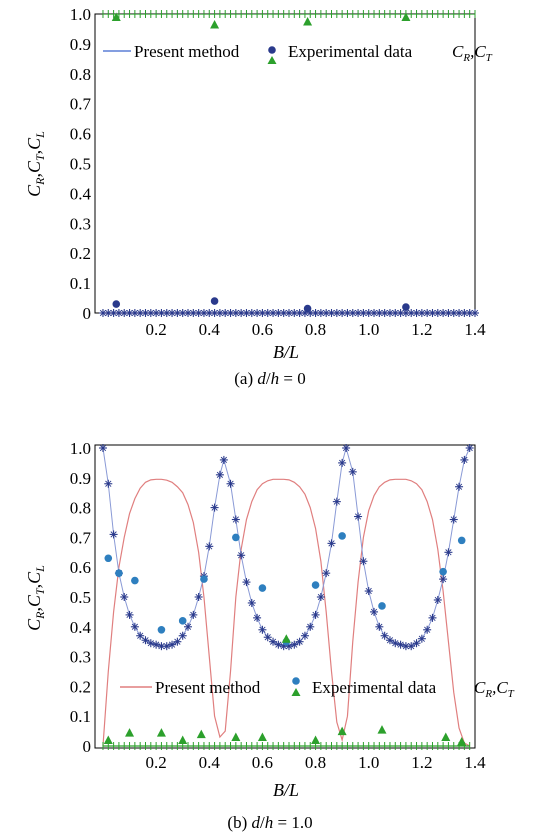 The height and width of the screenshot is (840, 542). Describe the element at coordinates (317, 688) in the screenshot. I see `legend-b: Present method Experimental data CR,CT` at that location.